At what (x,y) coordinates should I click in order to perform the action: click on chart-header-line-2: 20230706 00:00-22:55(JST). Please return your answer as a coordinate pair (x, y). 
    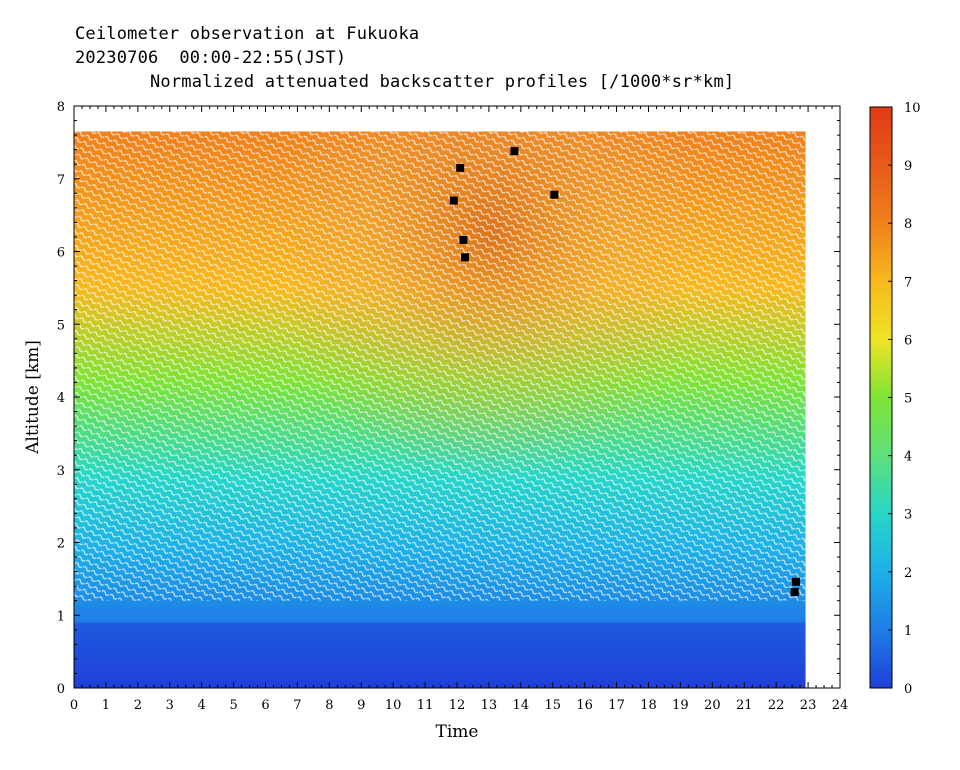
    Looking at the image, I should click on (211, 58).